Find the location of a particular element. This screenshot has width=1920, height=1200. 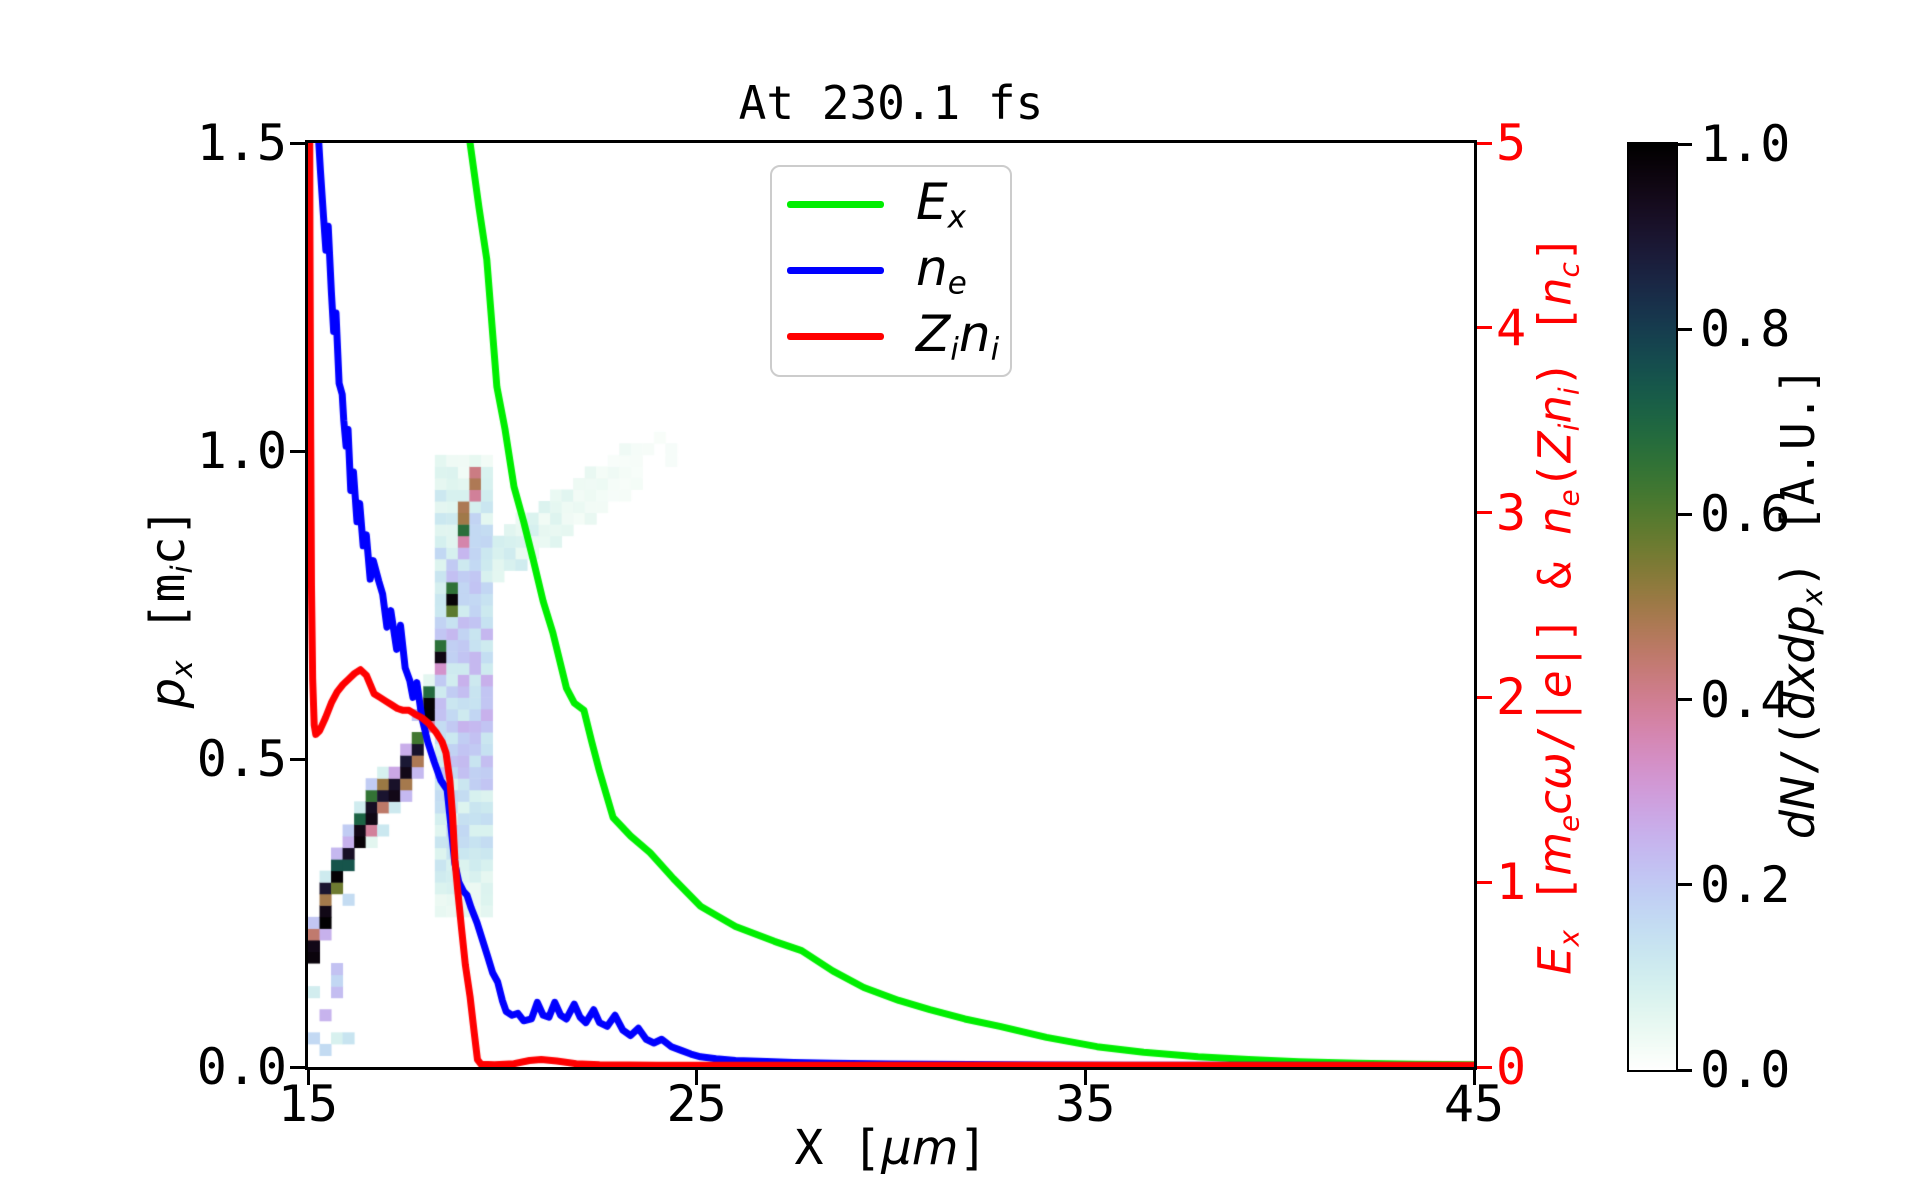

y-right-tick-label: 0 is located at coordinates (1511, 1067).